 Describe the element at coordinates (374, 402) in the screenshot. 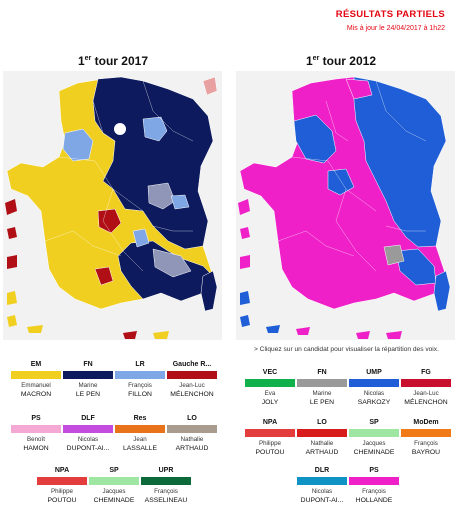

I see `last-name: SARKOZY` at that location.